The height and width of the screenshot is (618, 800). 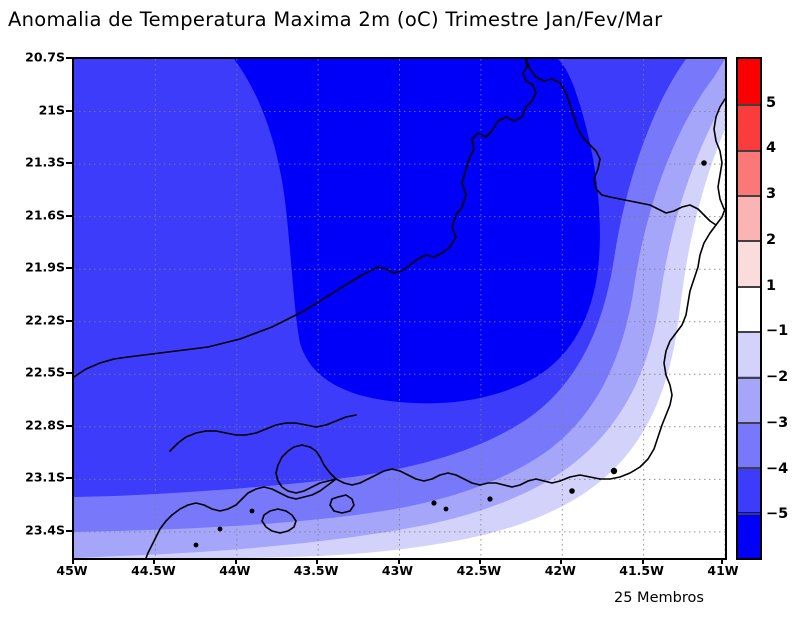 What do you see at coordinates (235, 570) in the screenshot?
I see `x-tick-2: 44W` at bounding box center [235, 570].